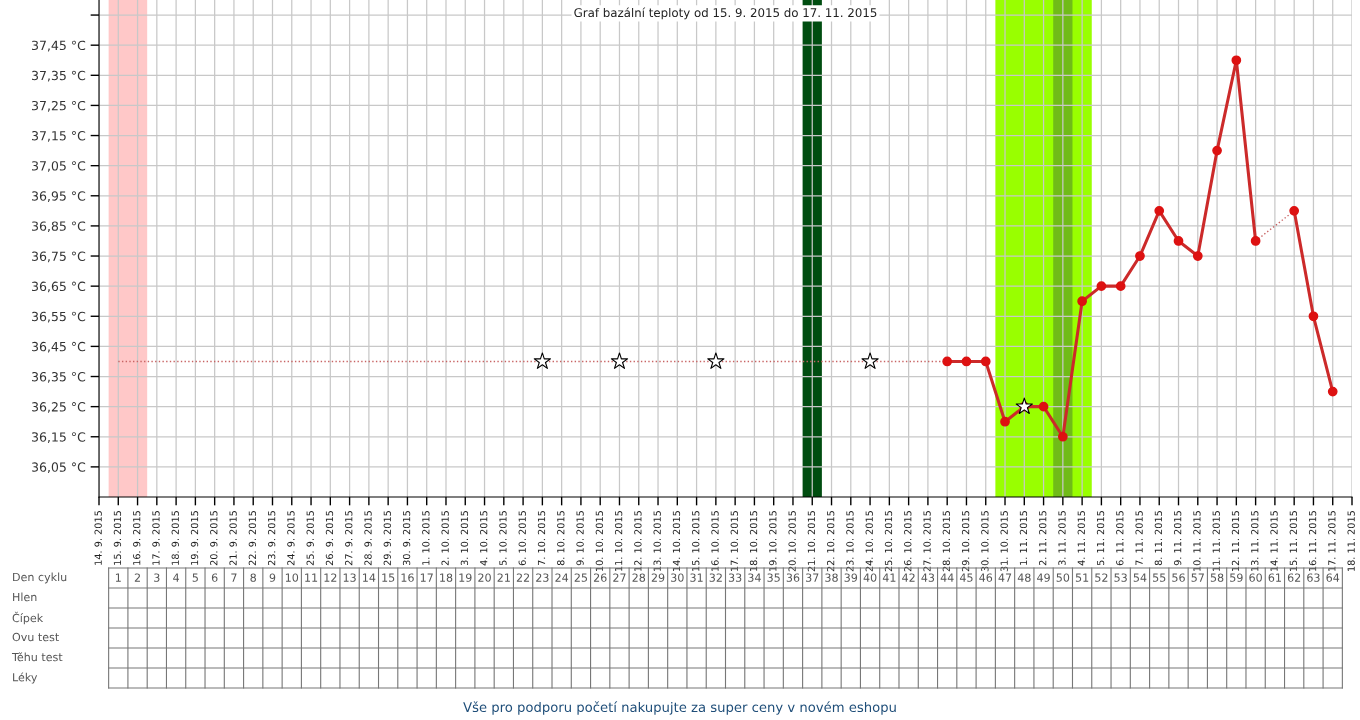 This screenshot has width=1360, height=720. I want to click on text: Čípek, so click(28, 618).